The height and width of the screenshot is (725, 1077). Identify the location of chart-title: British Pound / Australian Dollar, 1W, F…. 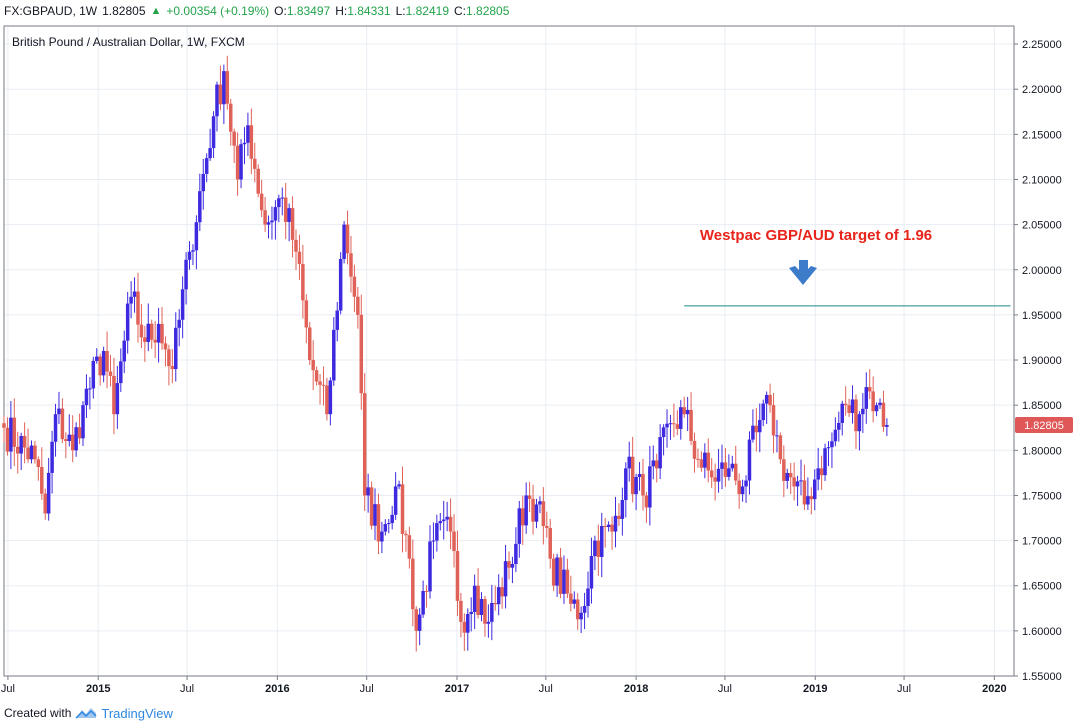
(128, 42).